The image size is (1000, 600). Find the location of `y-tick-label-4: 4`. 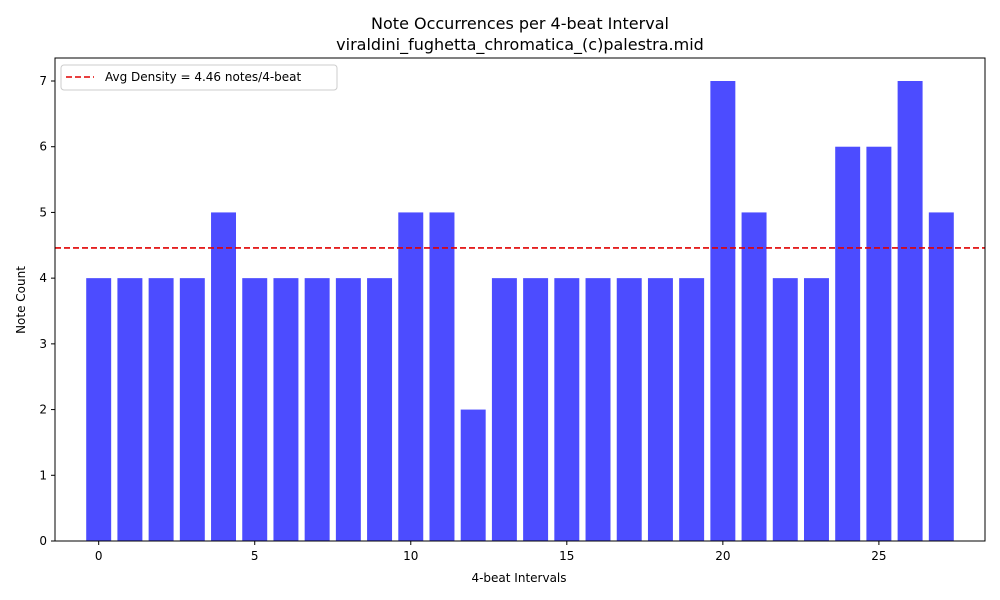

y-tick-label-4: 4 is located at coordinates (43, 278).